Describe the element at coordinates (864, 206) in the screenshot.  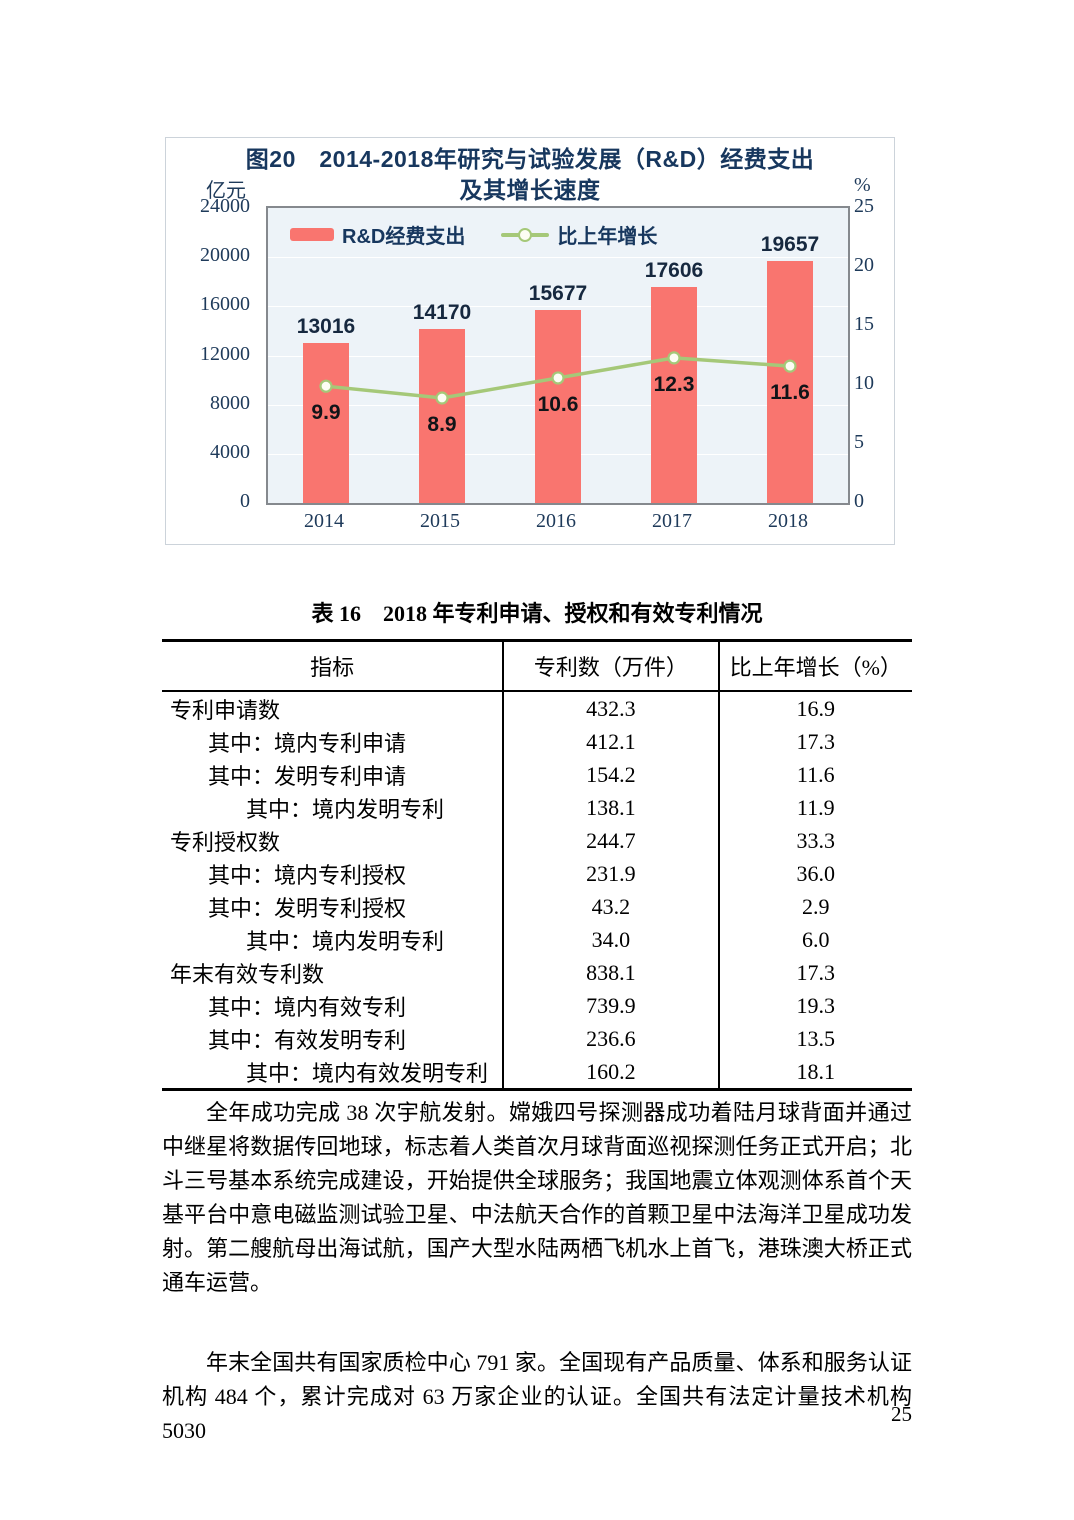
I see `y-axis-right-tick: 25` at that location.